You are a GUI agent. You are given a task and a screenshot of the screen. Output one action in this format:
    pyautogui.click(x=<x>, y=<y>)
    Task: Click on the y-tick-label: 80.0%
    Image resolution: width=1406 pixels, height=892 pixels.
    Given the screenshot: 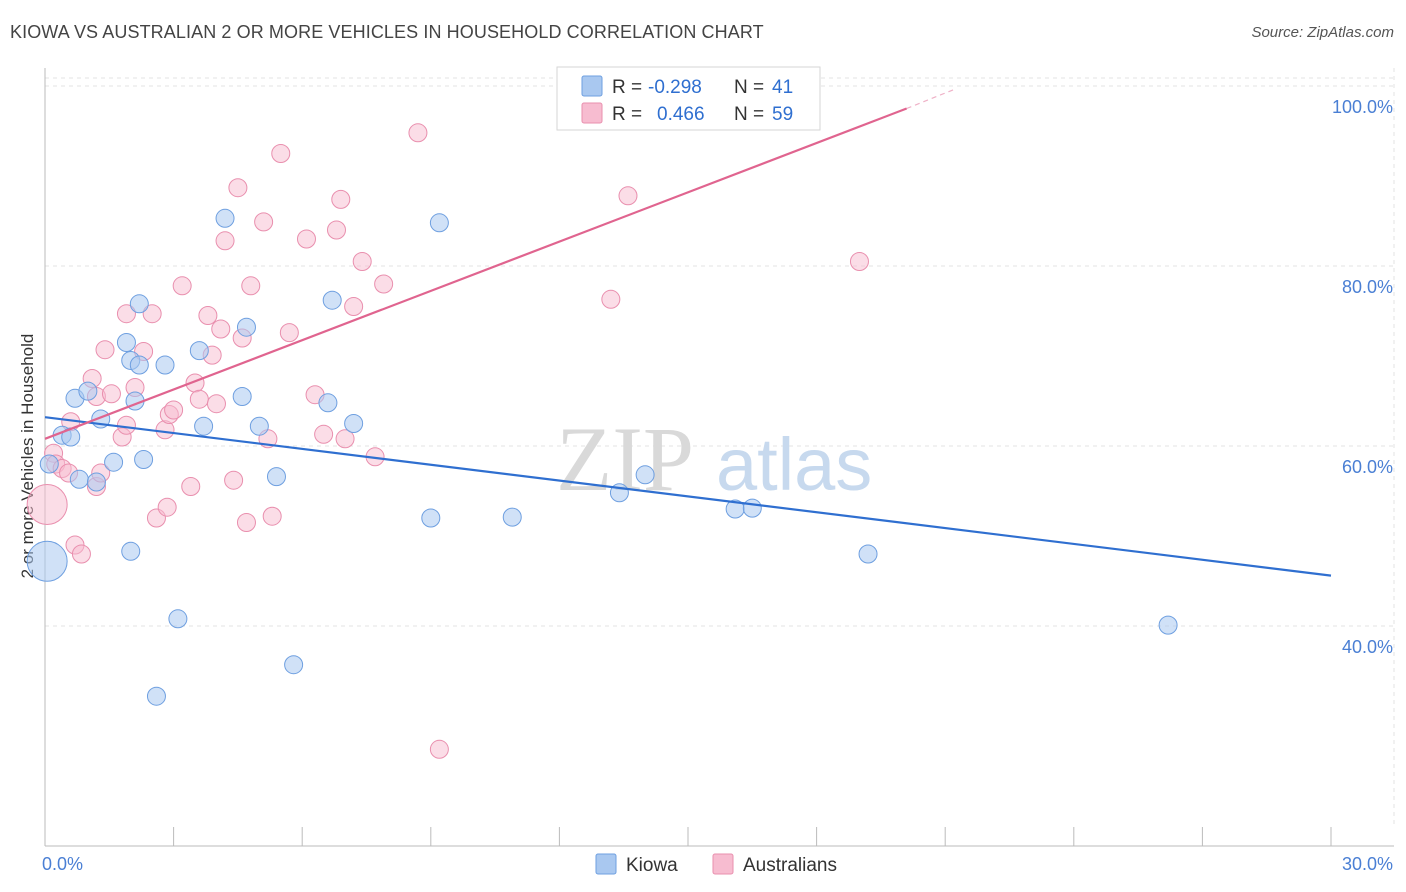 What is the action you would take?
    pyautogui.click(x=1367, y=287)
    